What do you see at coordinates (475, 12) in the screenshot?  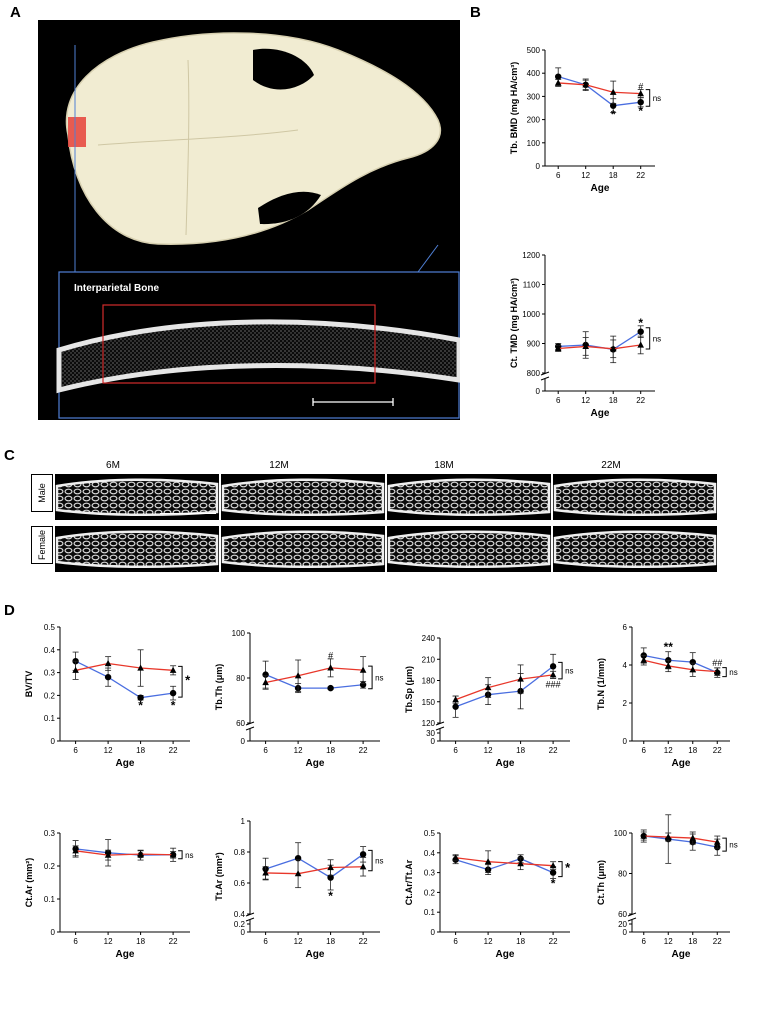 I see `panel-label-b: B` at bounding box center [475, 12].